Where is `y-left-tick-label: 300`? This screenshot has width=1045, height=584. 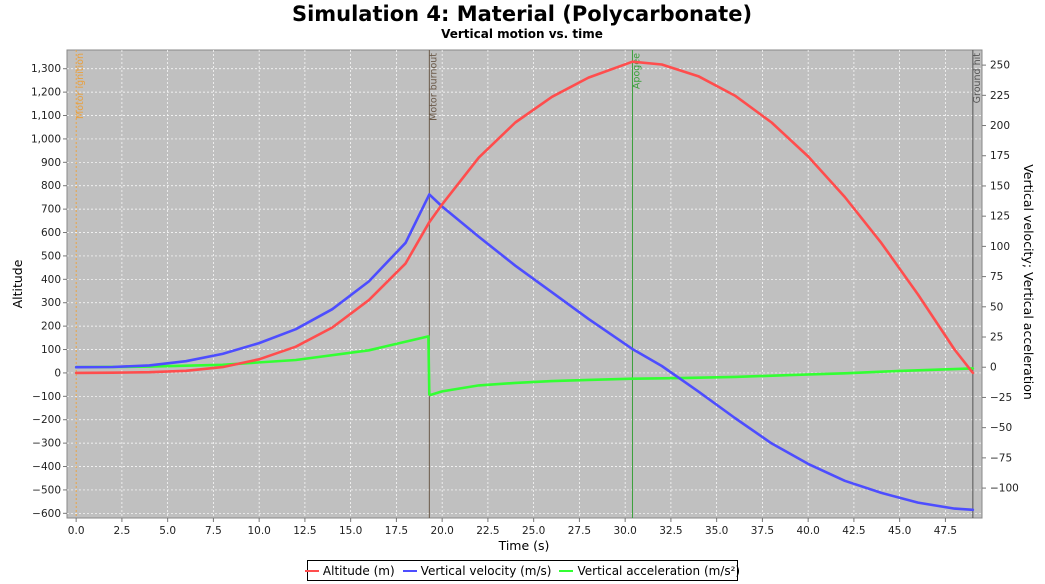
y-left-tick-label: 300 is located at coordinates (51, 303).